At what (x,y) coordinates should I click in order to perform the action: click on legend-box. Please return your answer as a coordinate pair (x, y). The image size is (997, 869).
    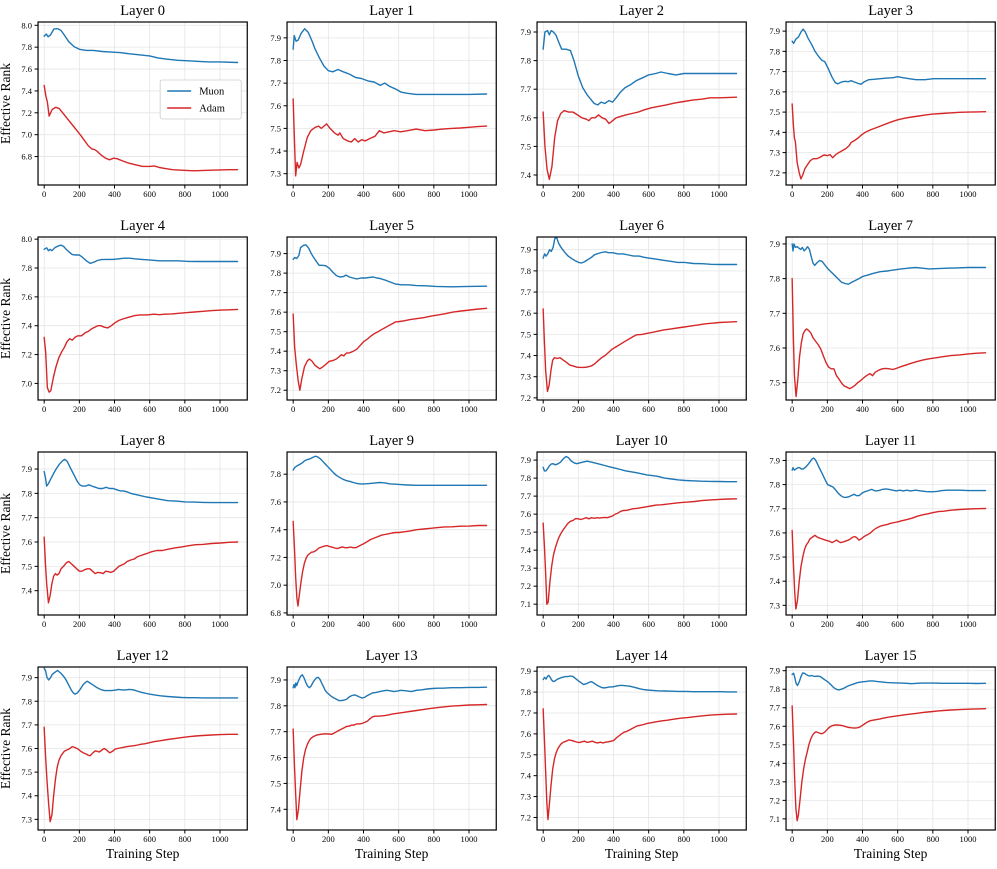
    Looking at the image, I should click on (200, 99).